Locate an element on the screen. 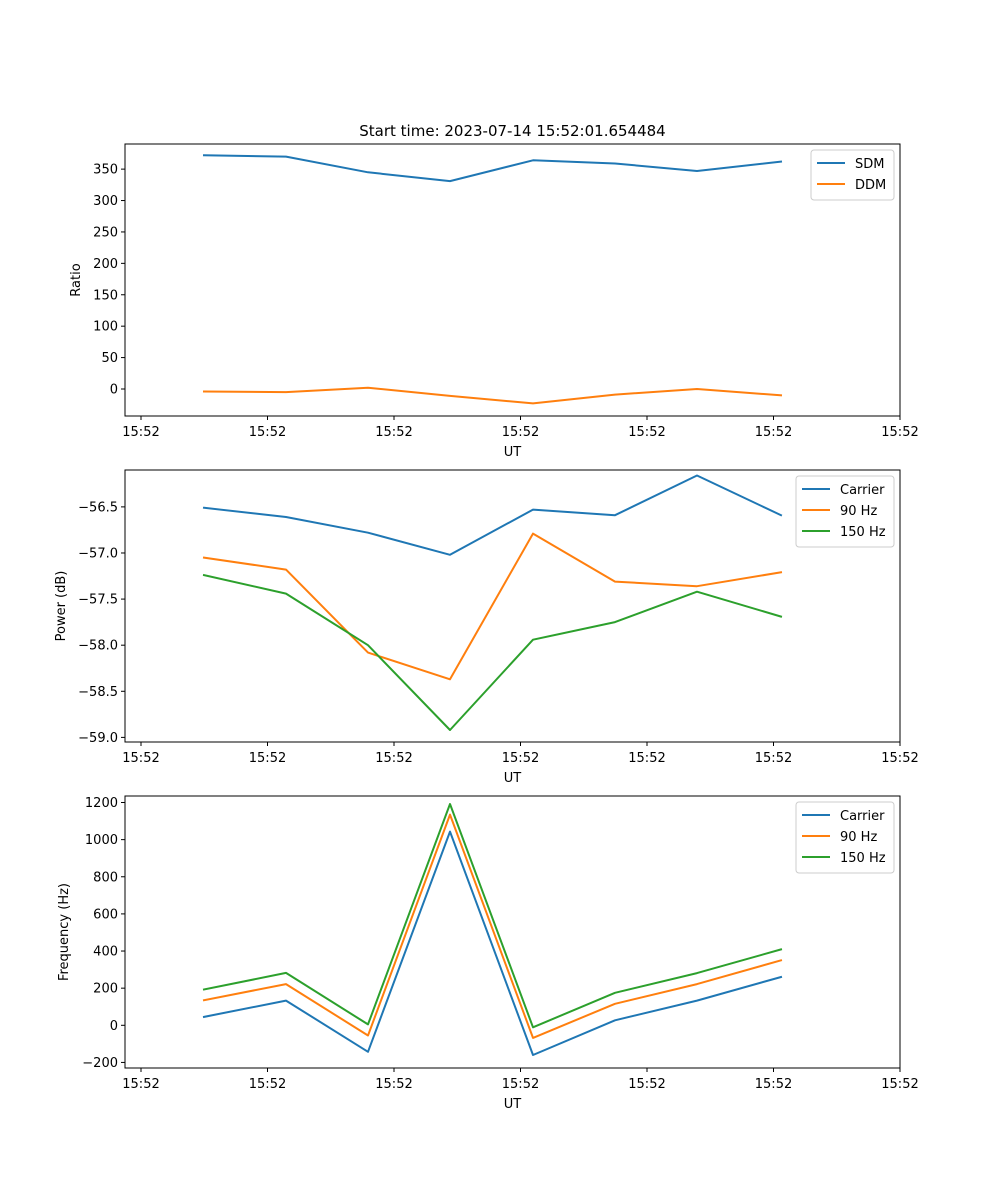 The height and width of the screenshot is (1204, 1000). y-tick-label: −58.5 is located at coordinates (98, 692).